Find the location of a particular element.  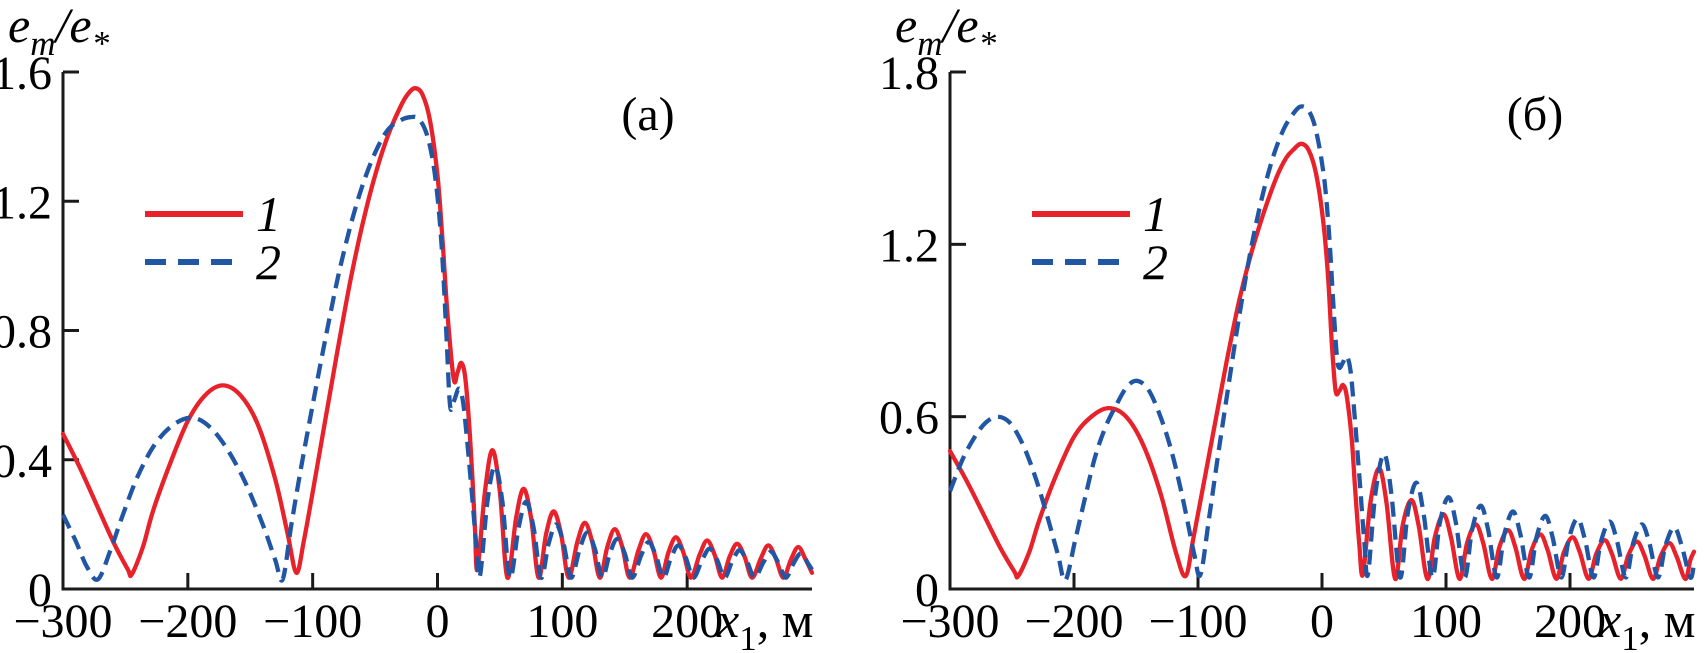

y-tick-label: 0.4 is located at coordinates (26, 461).